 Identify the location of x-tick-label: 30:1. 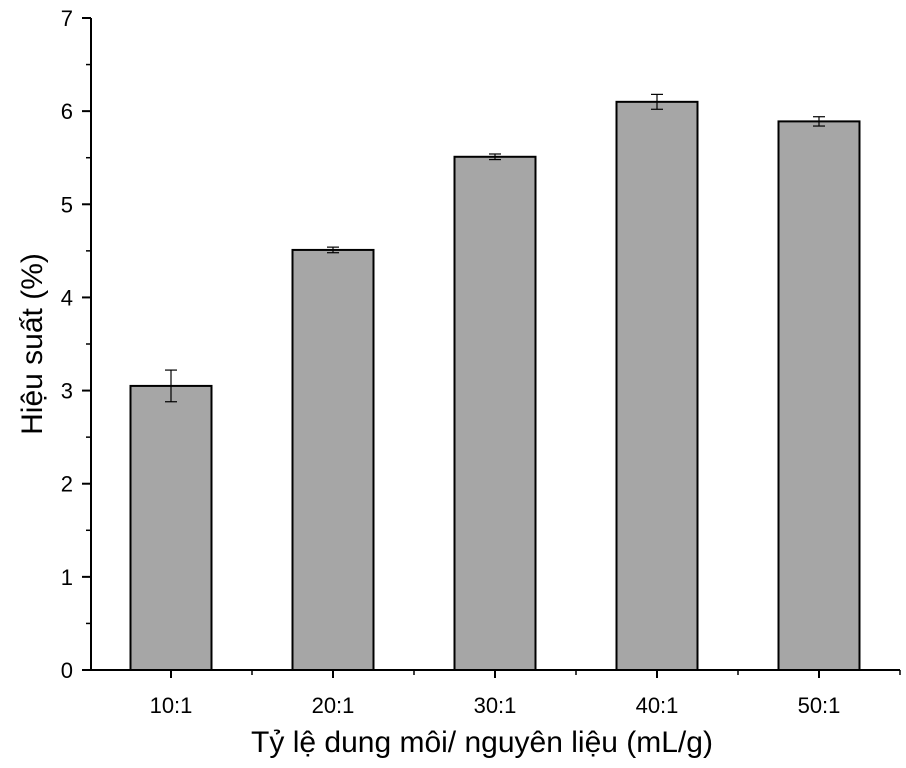
(495, 705).